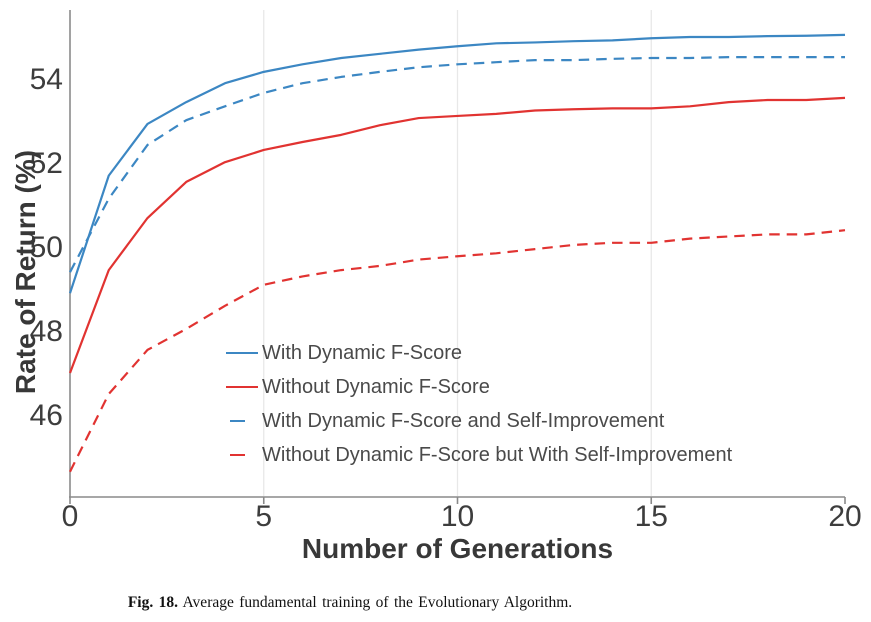  I want to click on x-tick-label-5: 5, so click(263, 516).